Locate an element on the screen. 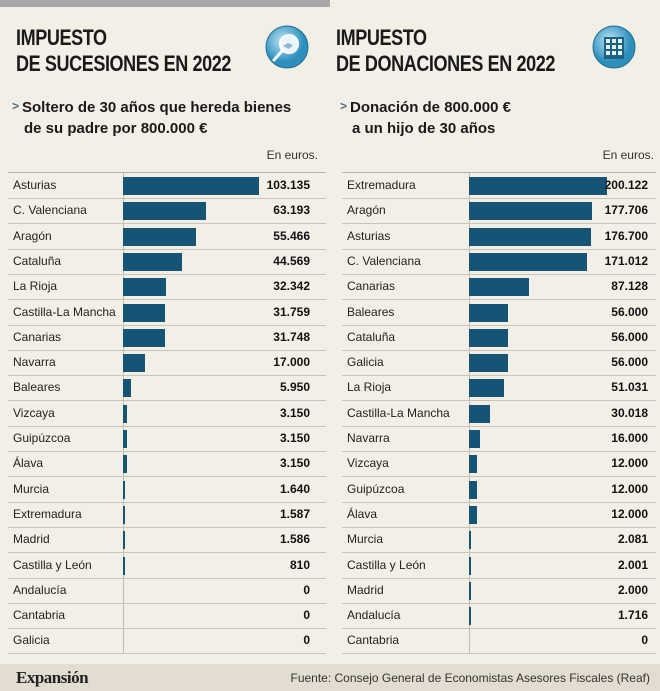 The image size is (660, 691). table-row: Navarra 17.000 is located at coordinates (167, 363).